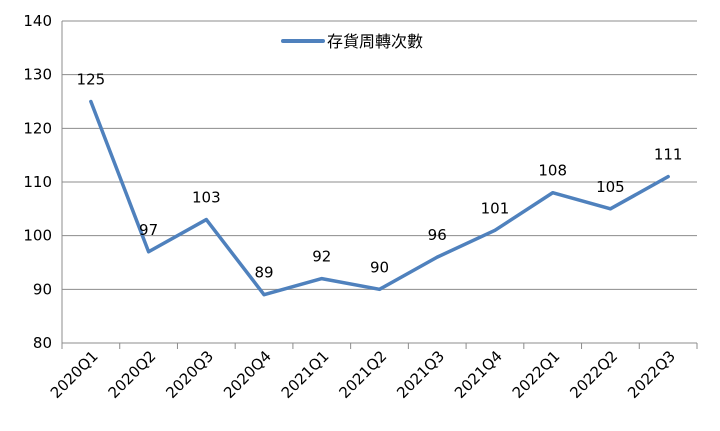 The height and width of the screenshot is (431, 720). What do you see at coordinates (37, 236) in the screenshot?
I see `y-tick-label: 100` at bounding box center [37, 236].